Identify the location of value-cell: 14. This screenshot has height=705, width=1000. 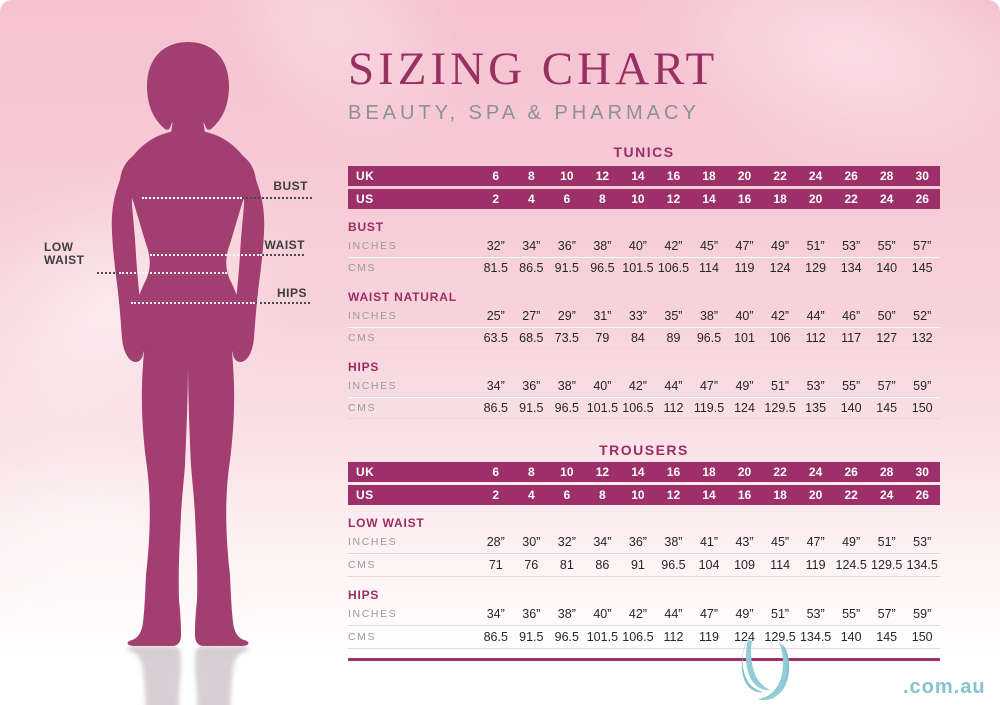
(709, 495).